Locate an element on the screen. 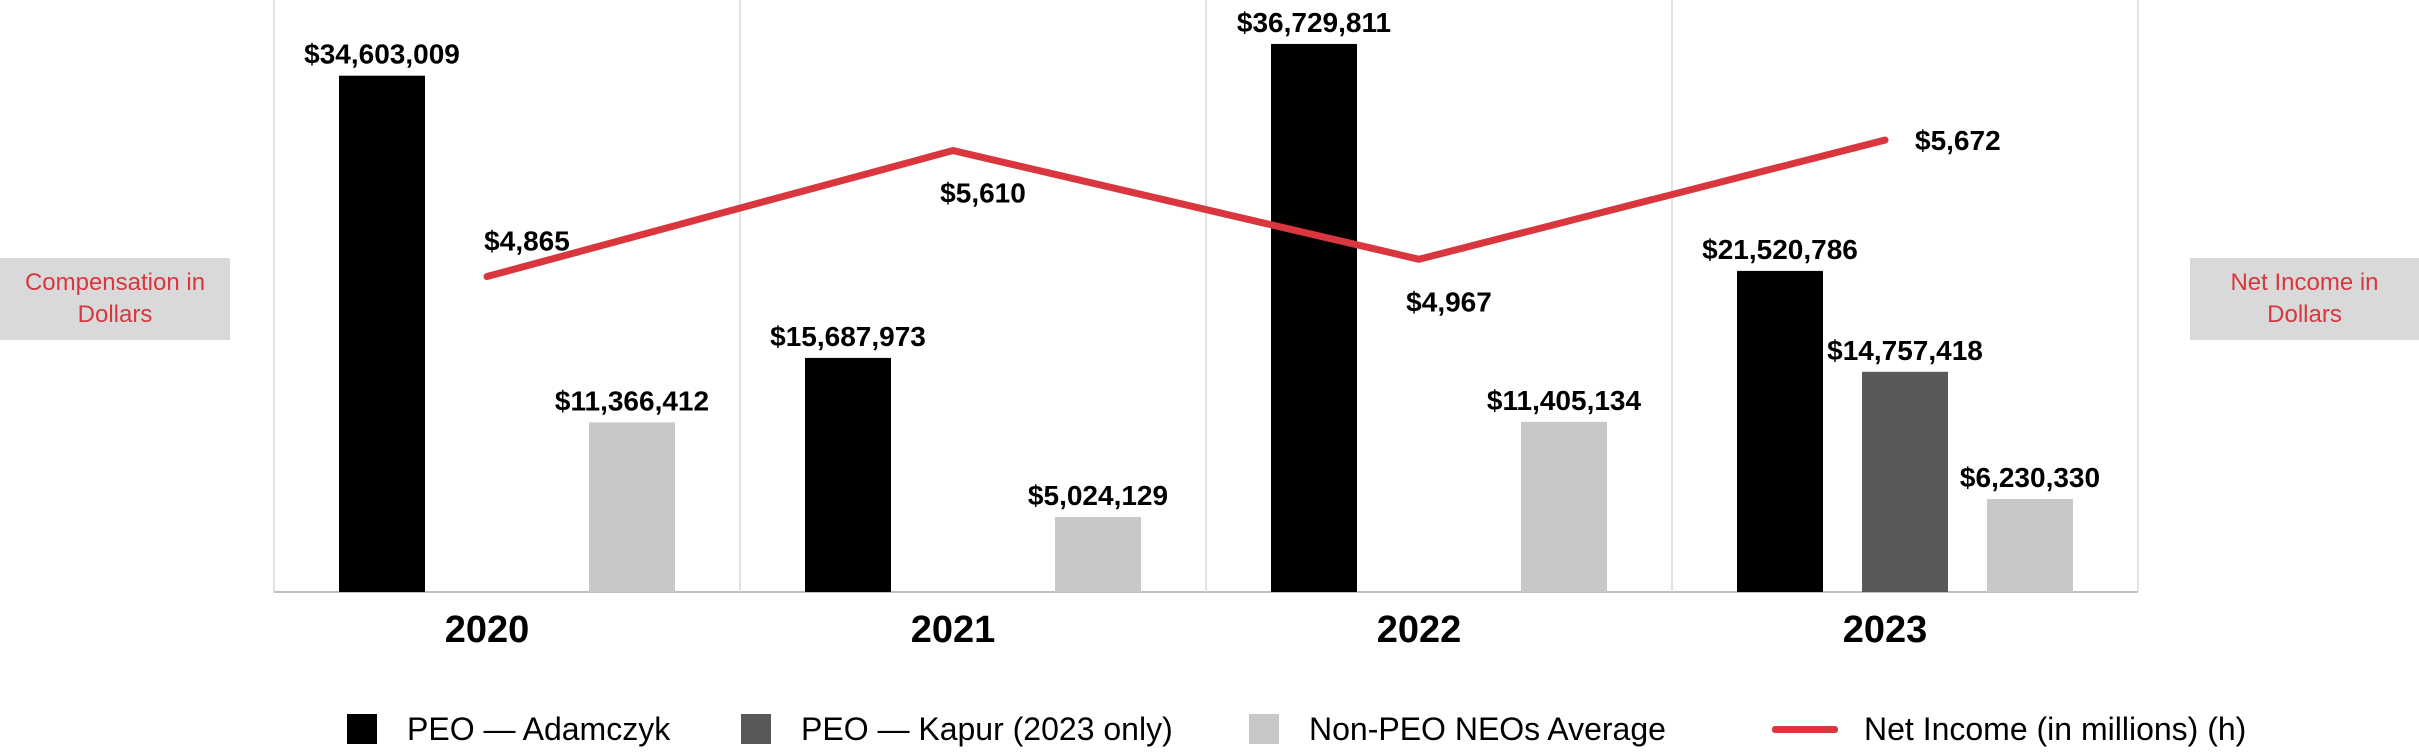 The height and width of the screenshot is (756, 2419). bar-2-2023 is located at coordinates (2030, 545).